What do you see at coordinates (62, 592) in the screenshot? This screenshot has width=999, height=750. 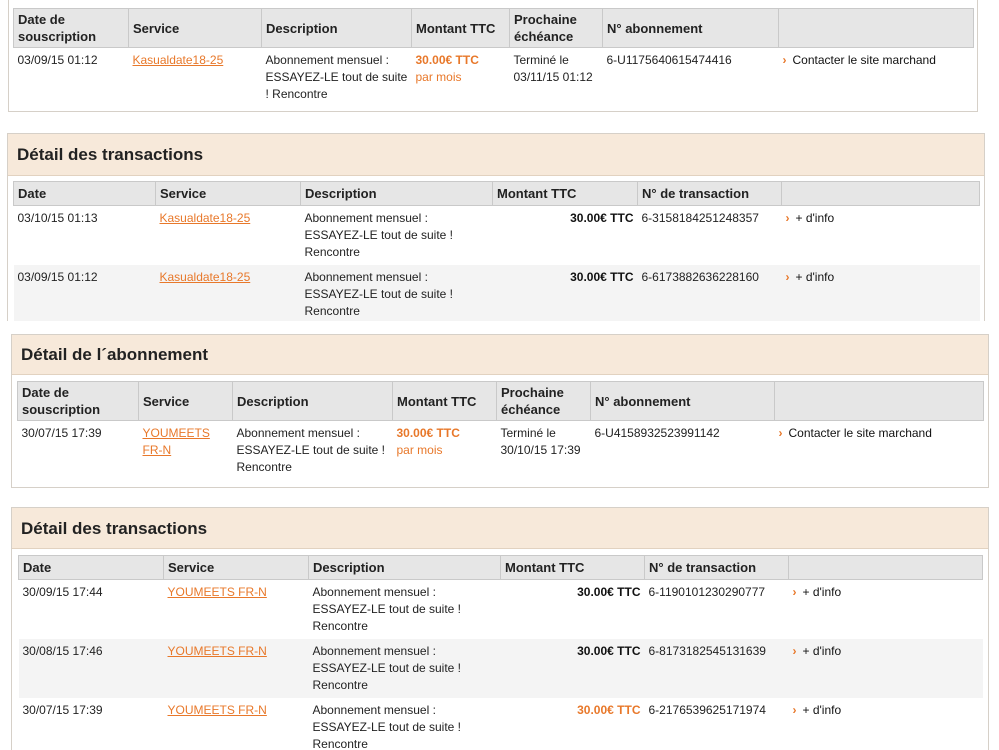 I see `date-cell: 30/09/15 17:44` at bounding box center [62, 592].